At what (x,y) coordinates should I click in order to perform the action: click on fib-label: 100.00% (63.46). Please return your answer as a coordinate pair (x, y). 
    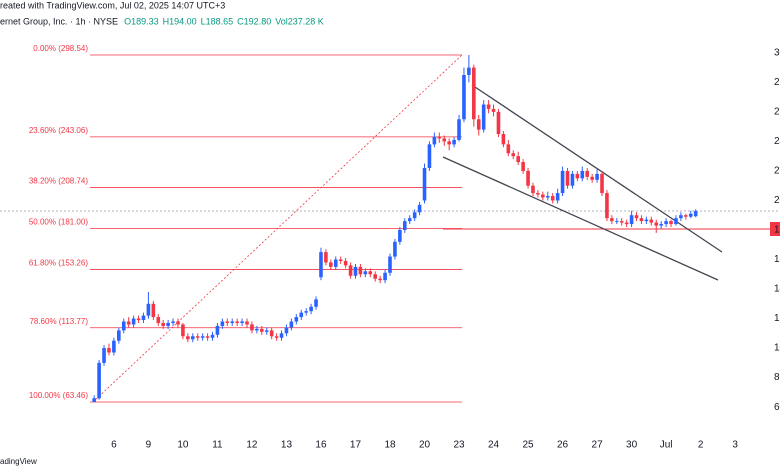
    Looking at the image, I should click on (58, 395).